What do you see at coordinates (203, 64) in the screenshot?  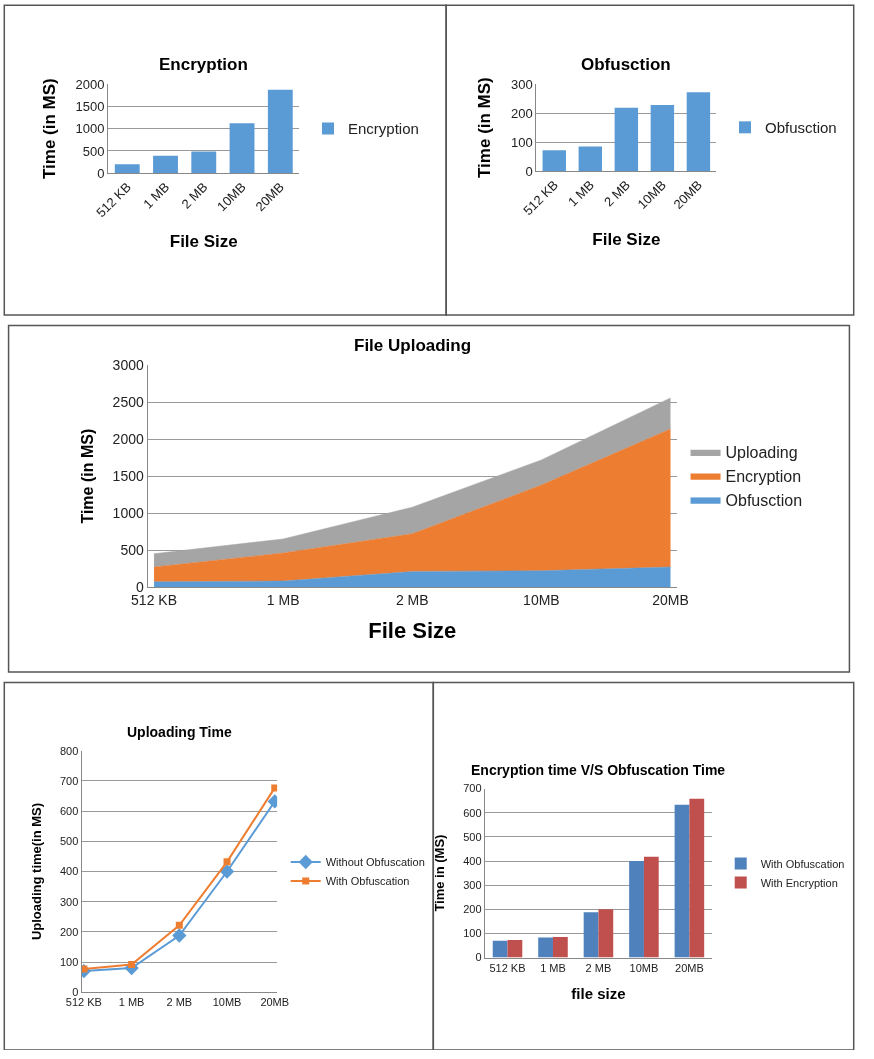 I see `chart-title: Encryption` at bounding box center [203, 64].